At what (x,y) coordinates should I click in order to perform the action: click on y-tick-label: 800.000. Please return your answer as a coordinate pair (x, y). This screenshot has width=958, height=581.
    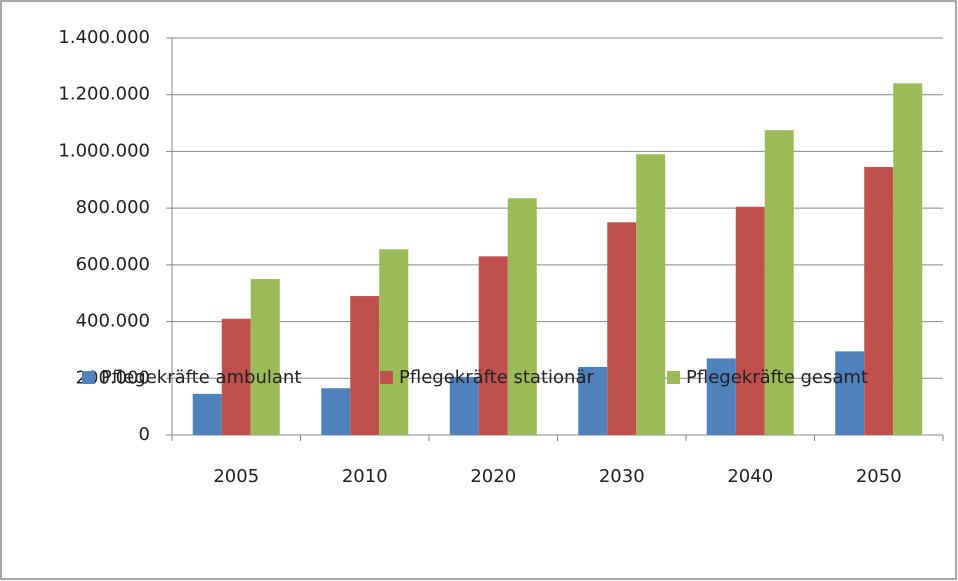
    Looking at the image, I should click on (113, 207).